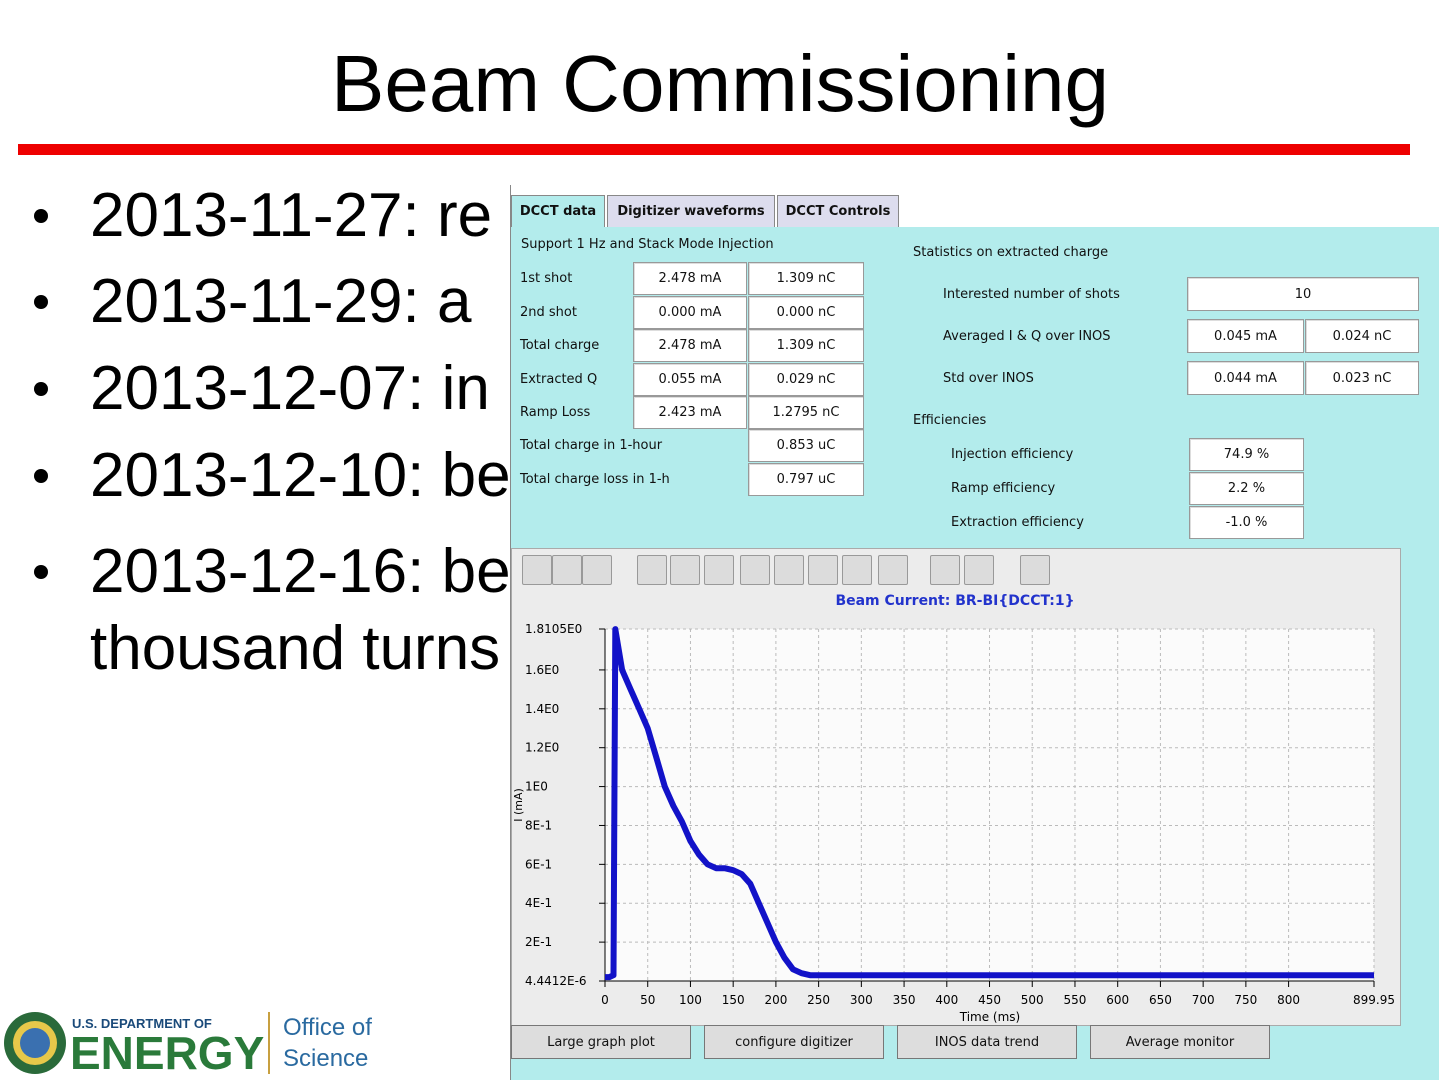 The width and height of the screenshot is (1440, 1080). I want to click on value-cell: 2.423 mA, so click(690, 412).